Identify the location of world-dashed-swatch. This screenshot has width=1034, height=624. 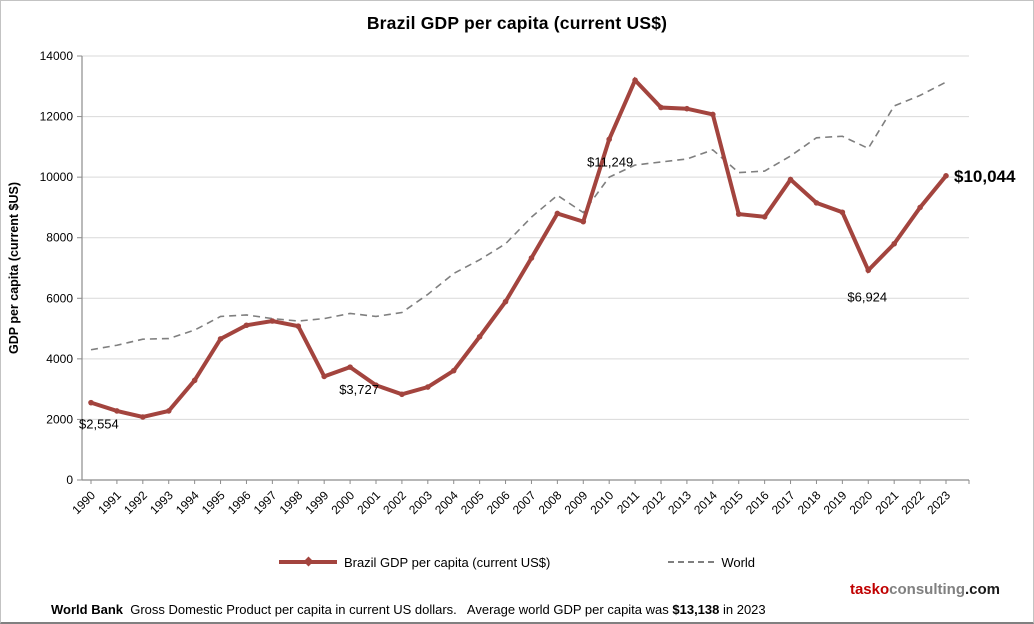
(691, 562).